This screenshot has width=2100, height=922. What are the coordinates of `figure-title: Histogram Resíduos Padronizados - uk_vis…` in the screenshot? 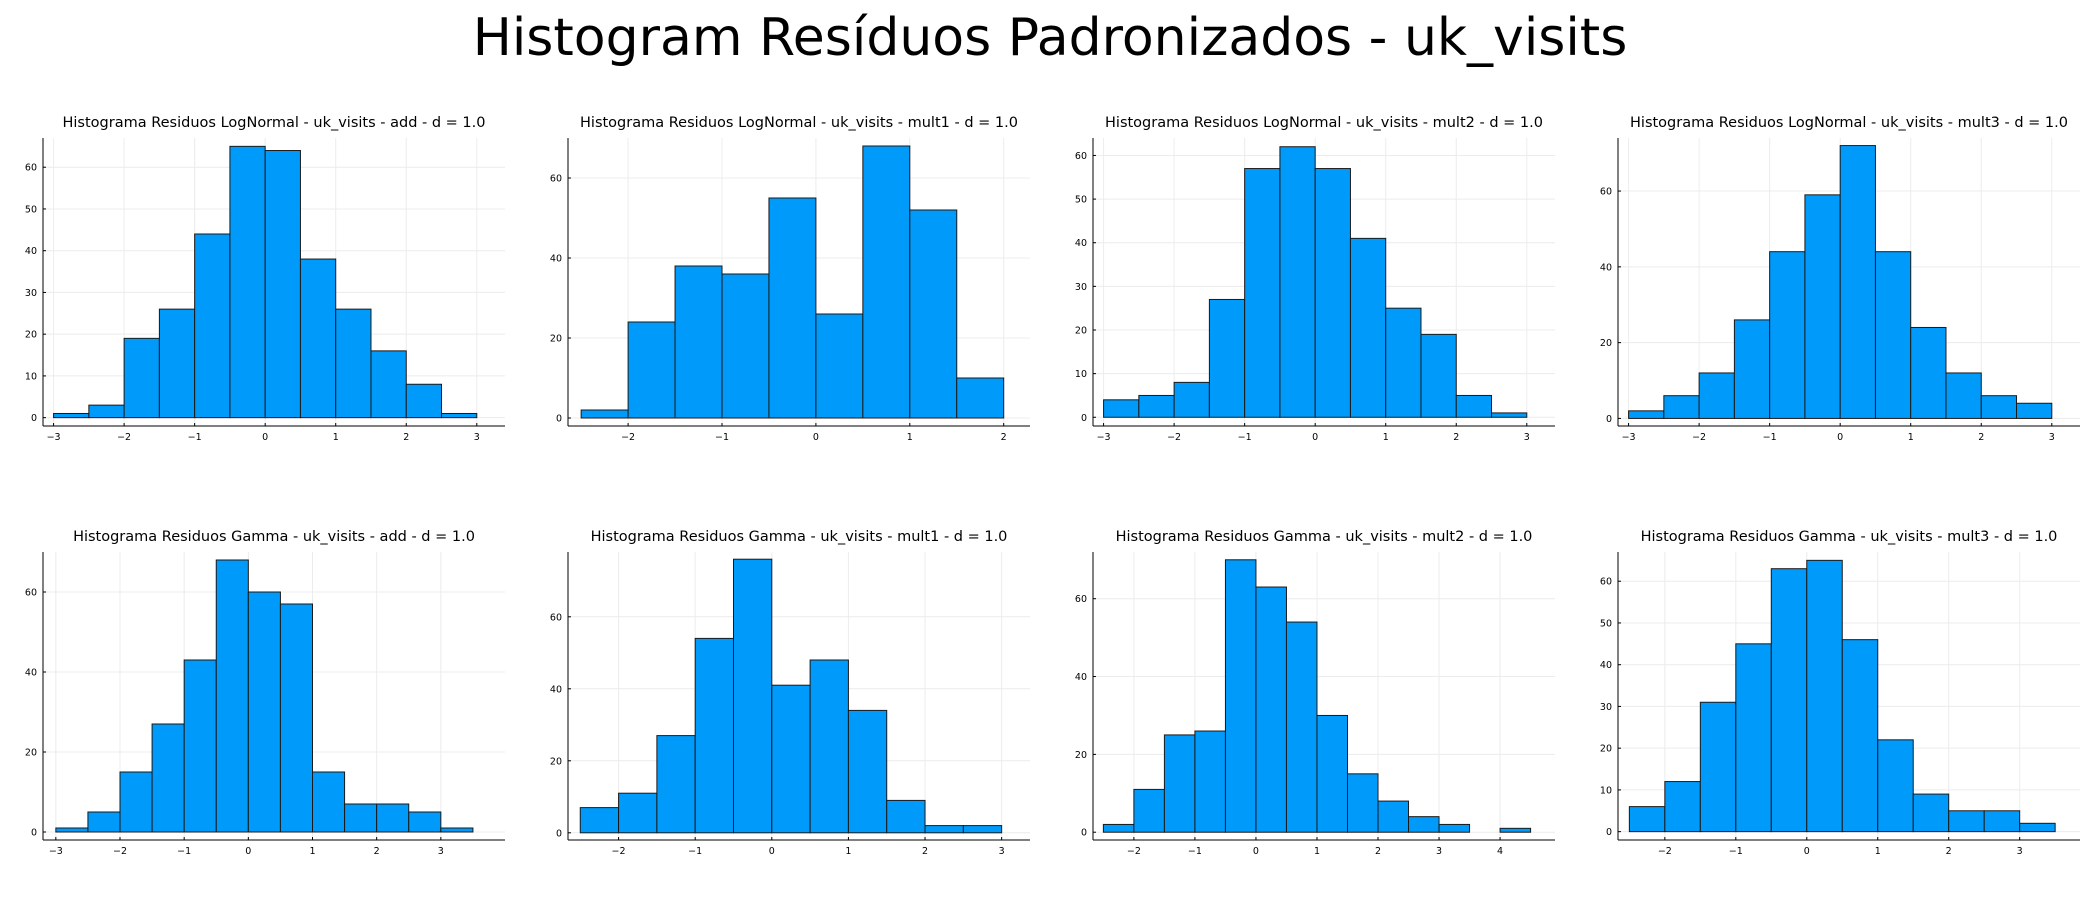 It's located at (1050, 38).